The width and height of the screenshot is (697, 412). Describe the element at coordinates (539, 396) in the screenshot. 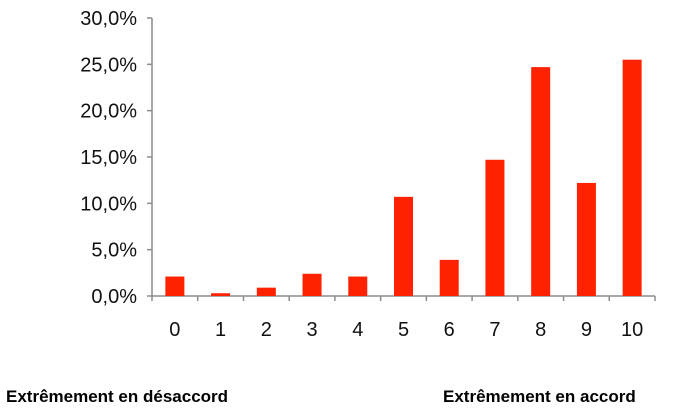

I see `scale-label-agree: Extrêmement en accord` at that location.